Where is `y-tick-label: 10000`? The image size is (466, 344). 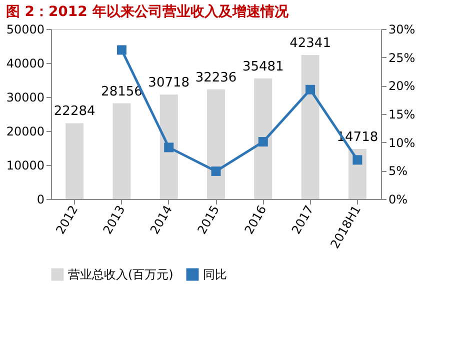 y-tick-label: 10000 is located at coordinates (25, 165).